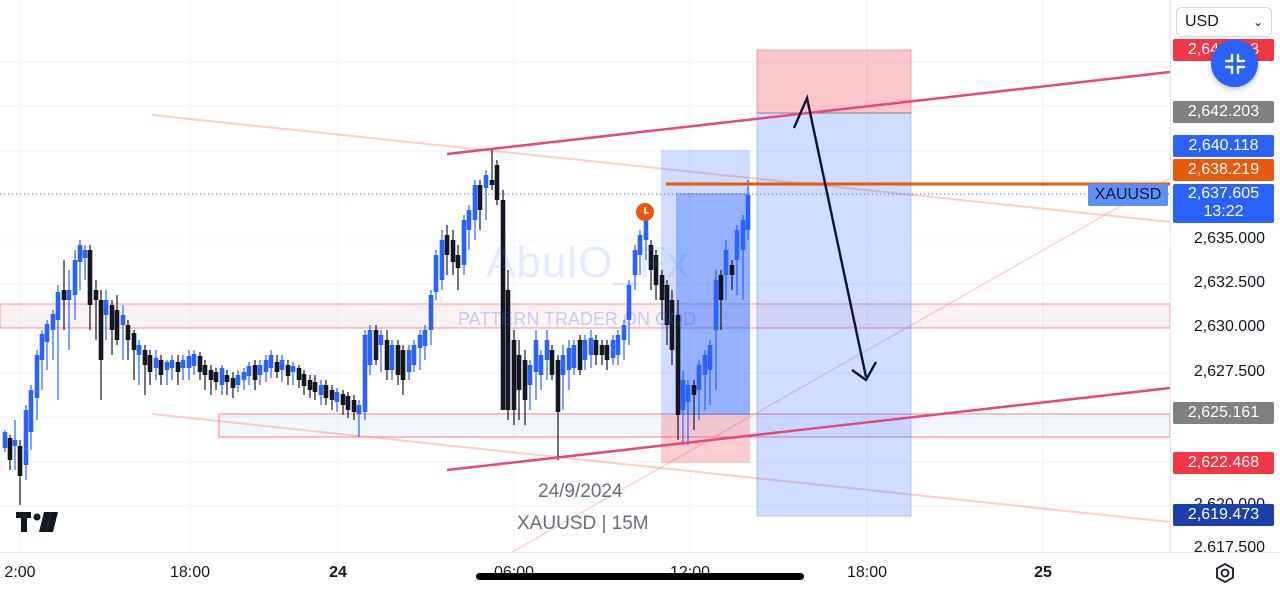  What do you see at coordinates (867, 572) in the screenshot?
I see `time-tick: 18:00` at bounding box center [867, 572].